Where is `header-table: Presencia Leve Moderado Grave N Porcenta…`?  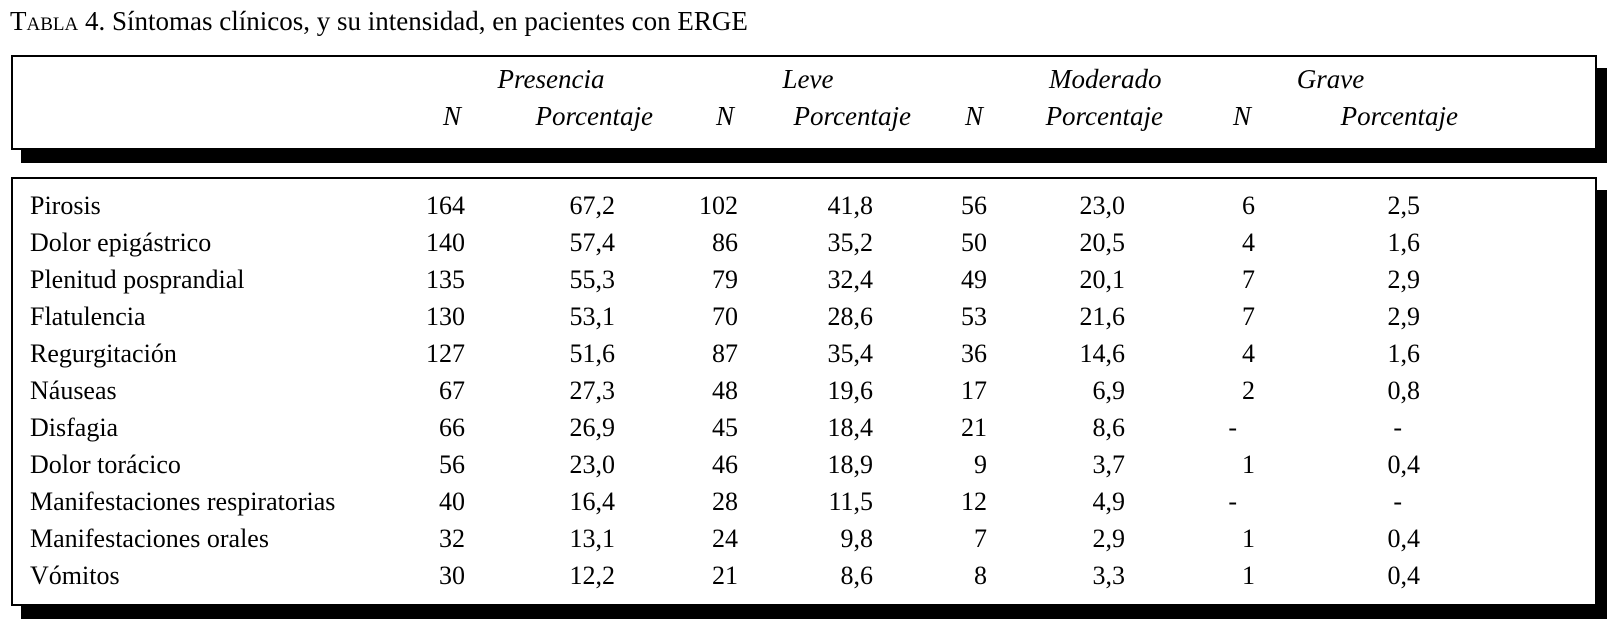 header-table: Presencia Leve Moderado Grave N Porcenta… is located at coordinates (736, 98).